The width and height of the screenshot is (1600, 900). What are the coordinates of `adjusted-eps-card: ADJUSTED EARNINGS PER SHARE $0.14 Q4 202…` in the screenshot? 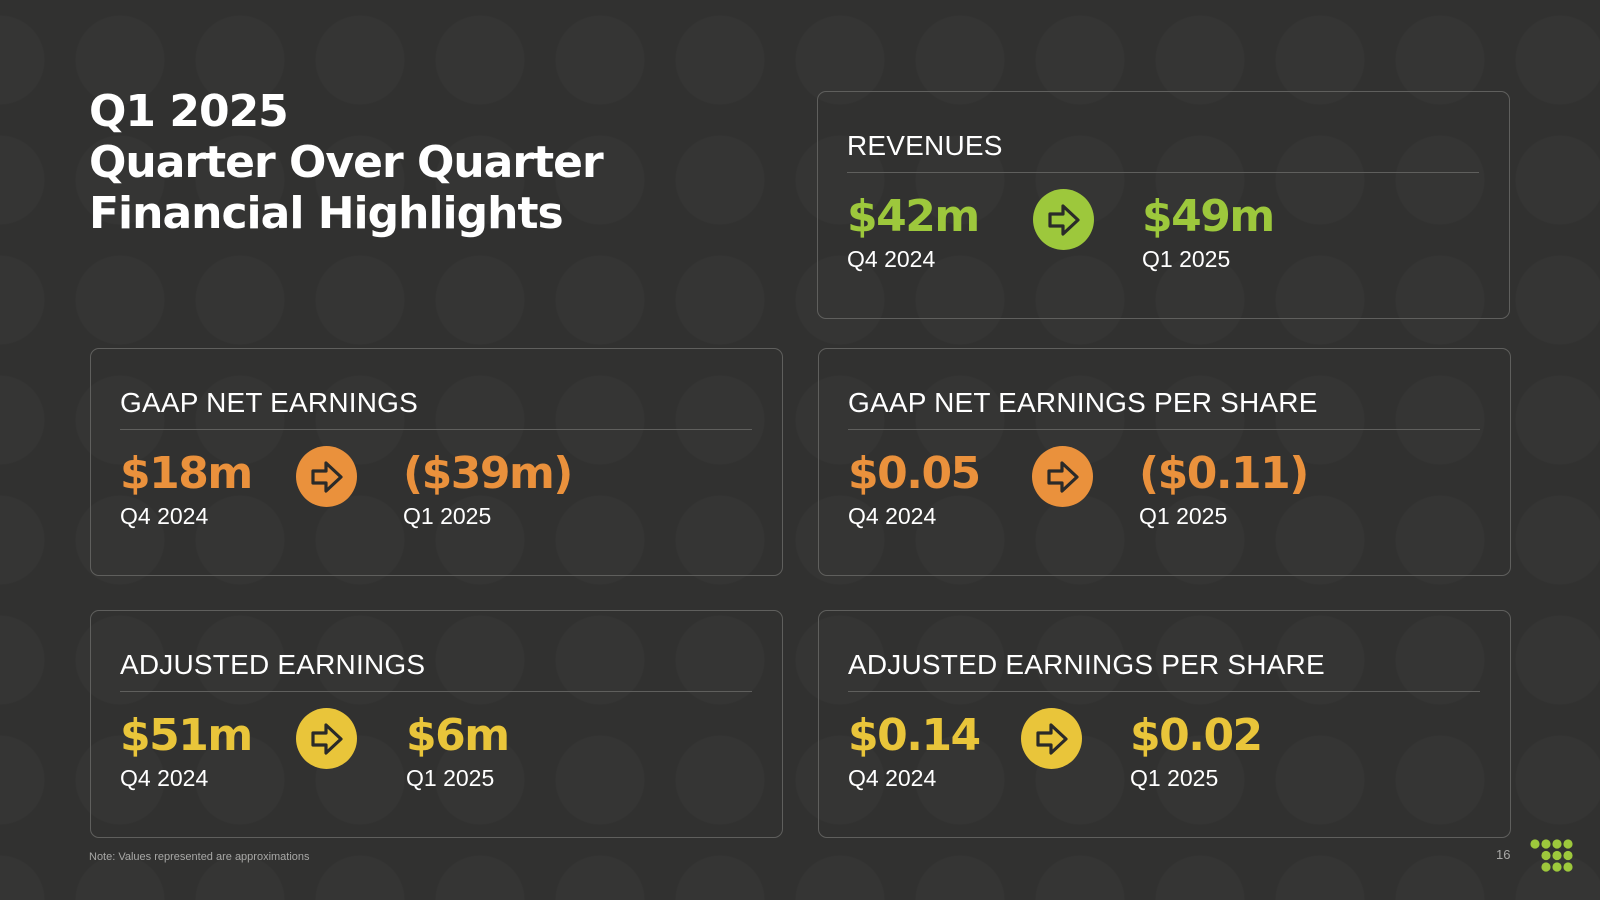 It's located at (1164, 724).